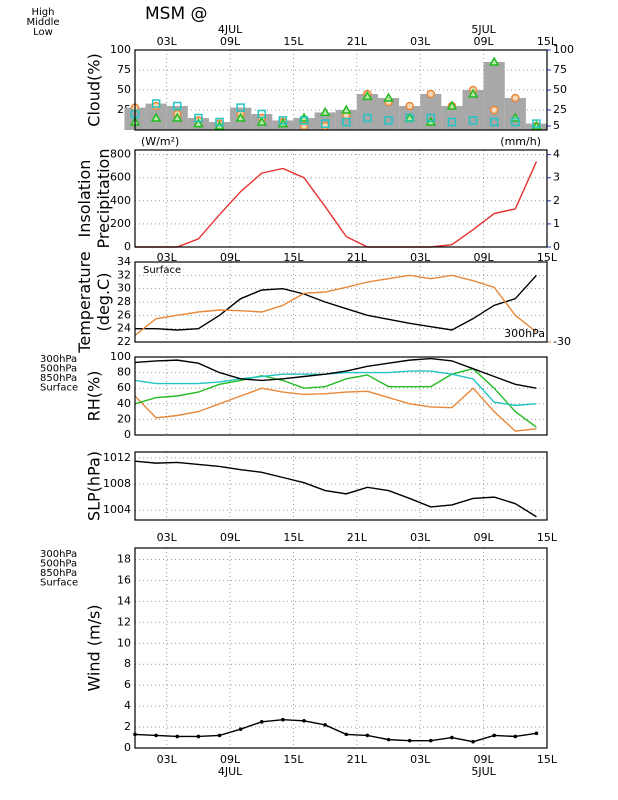 Image resolution: width=618 pixels, height=800 pixels. Describe the element at coordinates (84, 302) in the screenshot. I see `y-axis-label: Temperature` at that location.